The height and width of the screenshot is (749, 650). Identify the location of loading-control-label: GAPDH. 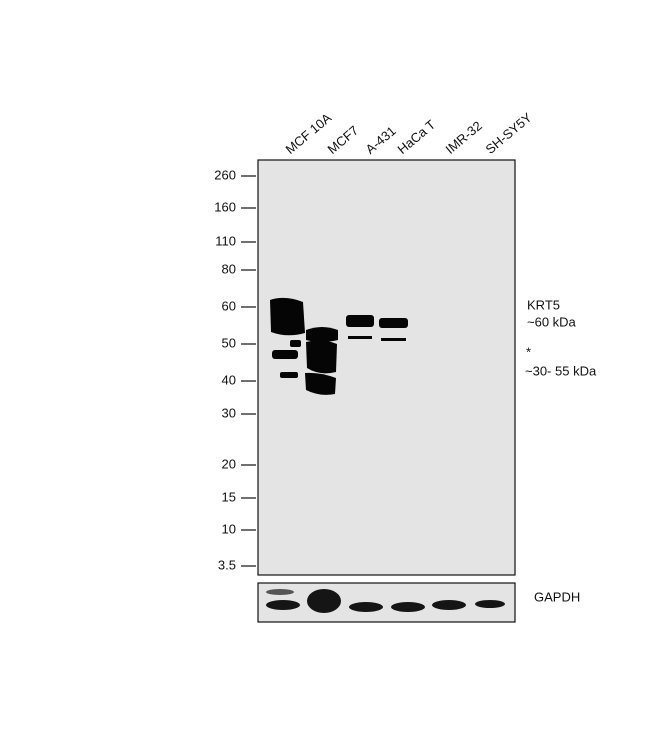
(557, 596).